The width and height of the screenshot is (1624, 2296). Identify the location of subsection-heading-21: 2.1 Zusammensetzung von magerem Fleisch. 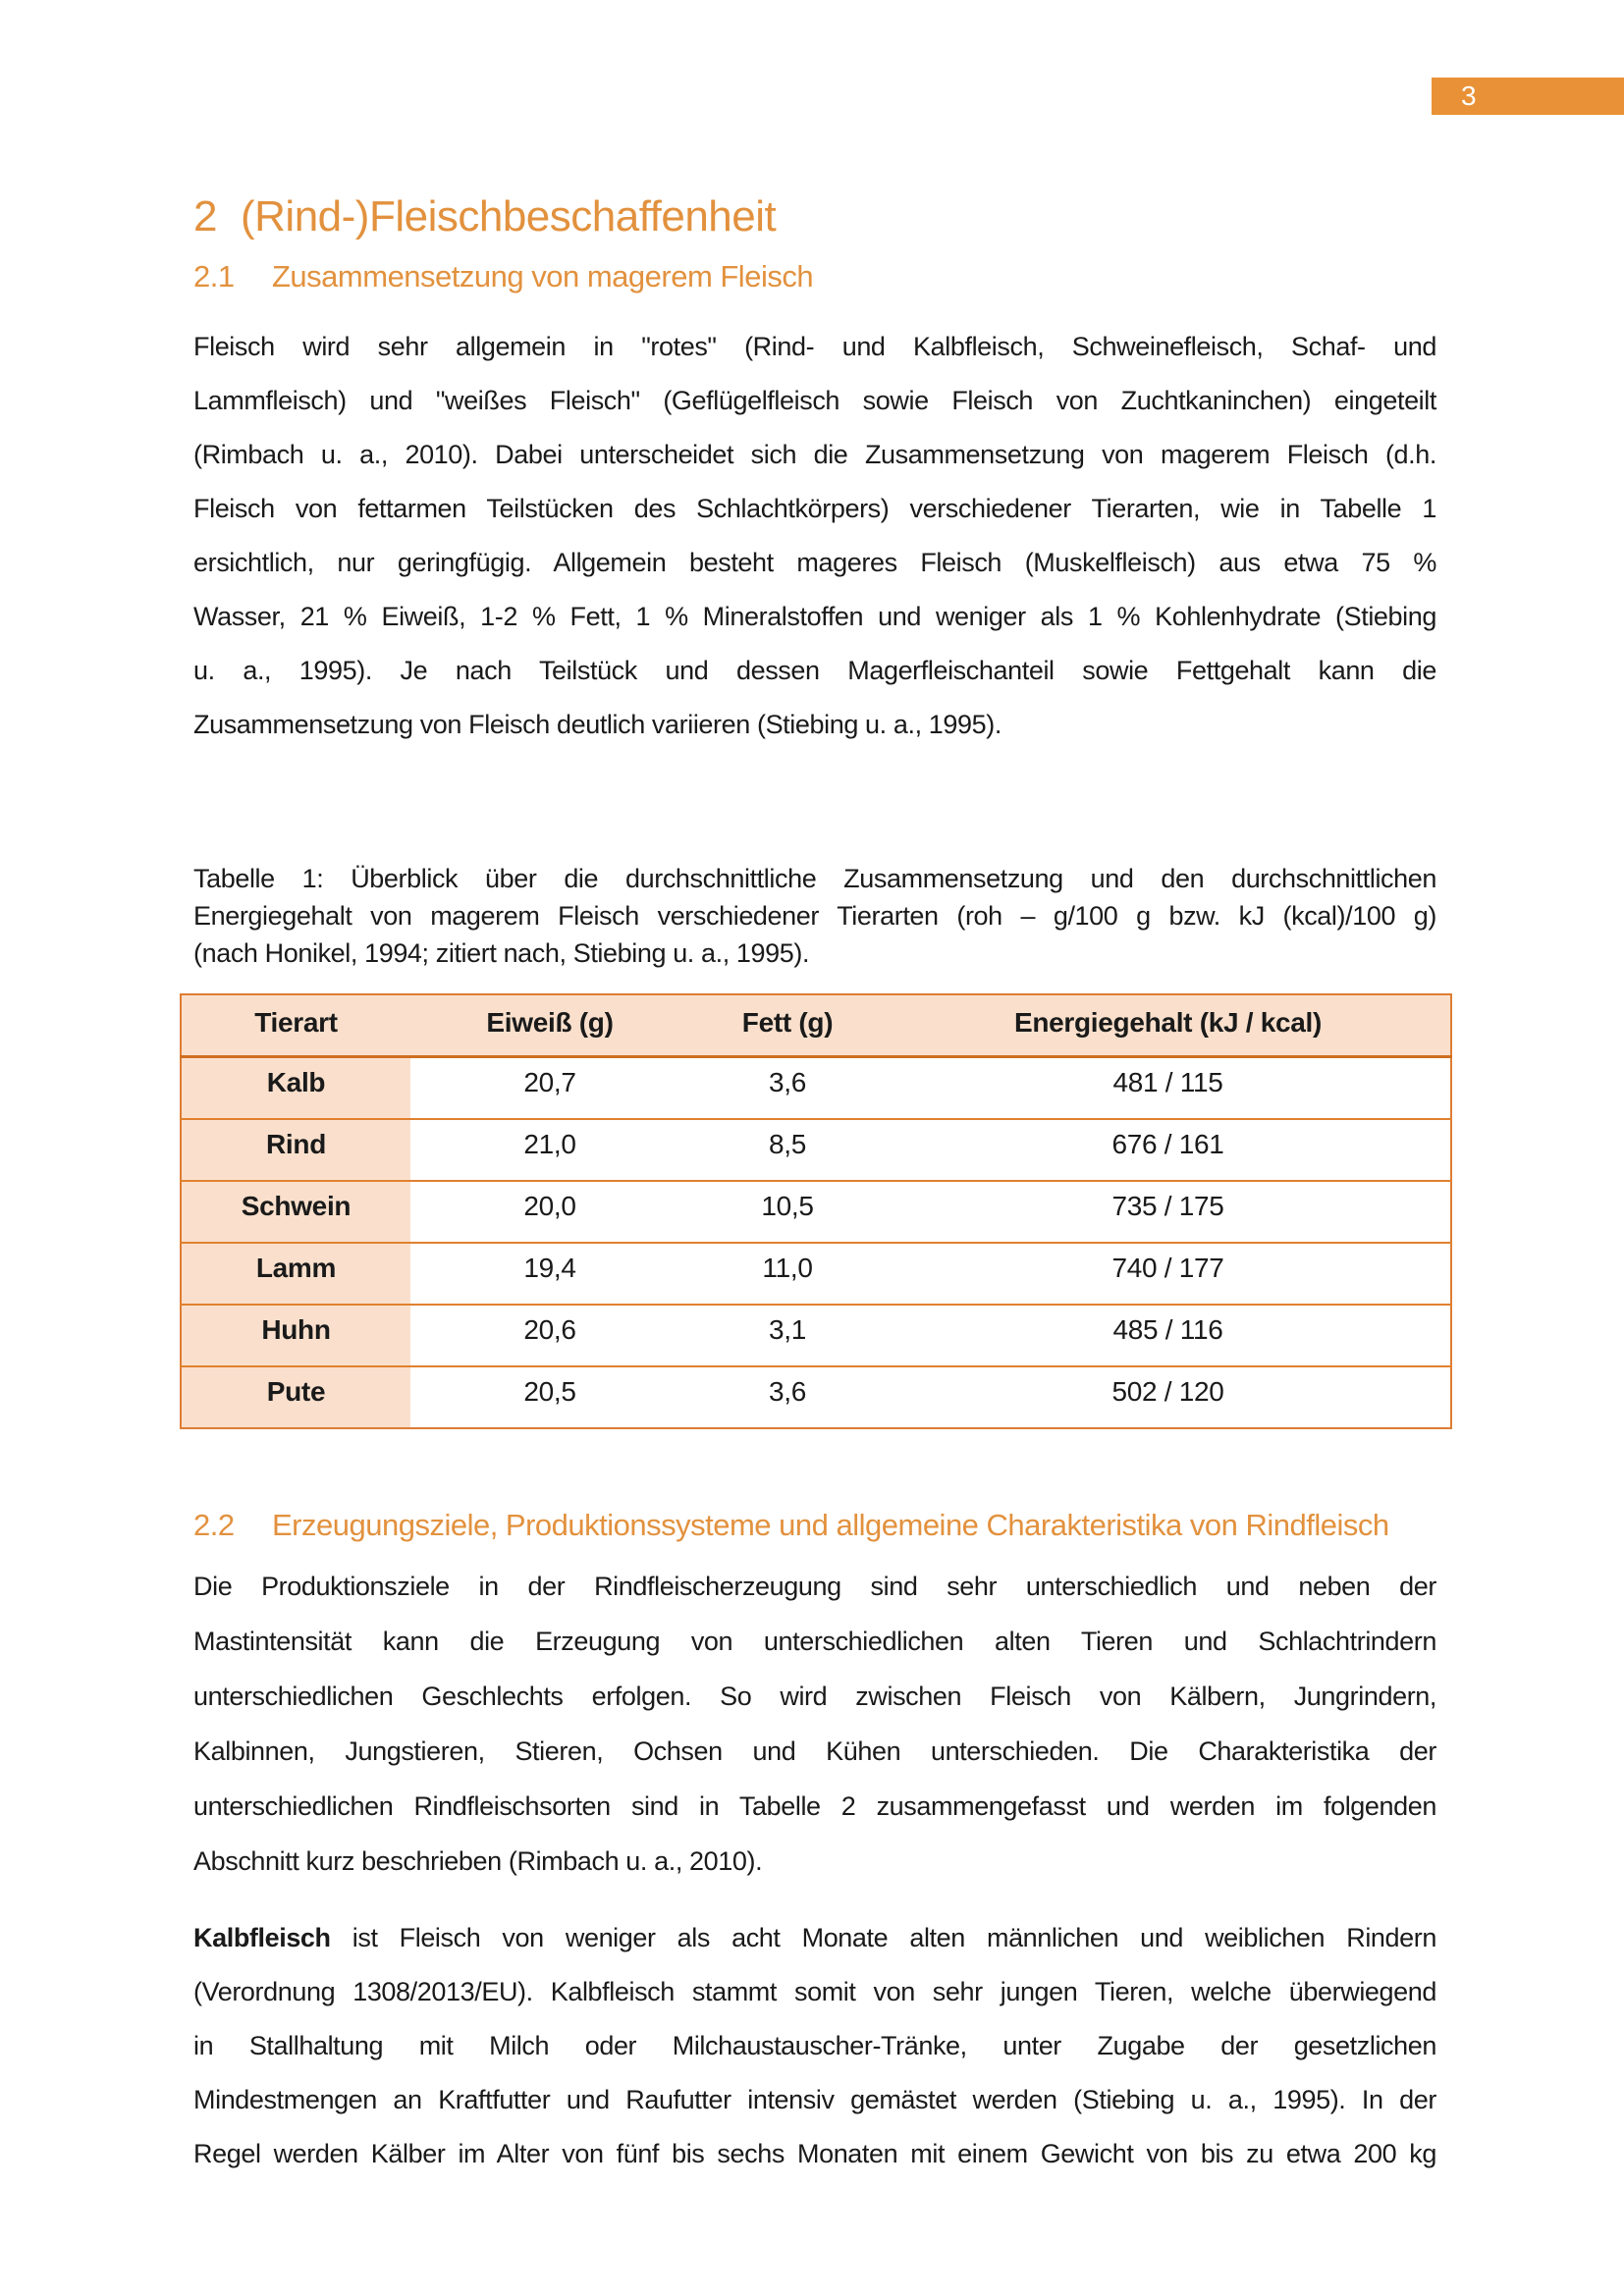
(814, 276).